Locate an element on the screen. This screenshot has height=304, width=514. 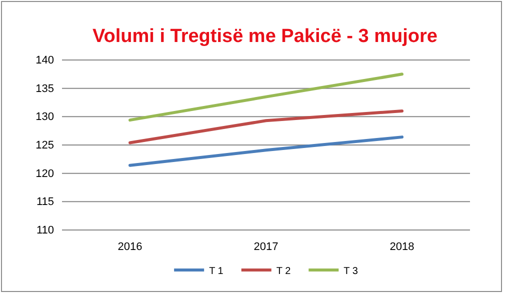
x-tick-label: 2017 is located at coordinates (266, 246).